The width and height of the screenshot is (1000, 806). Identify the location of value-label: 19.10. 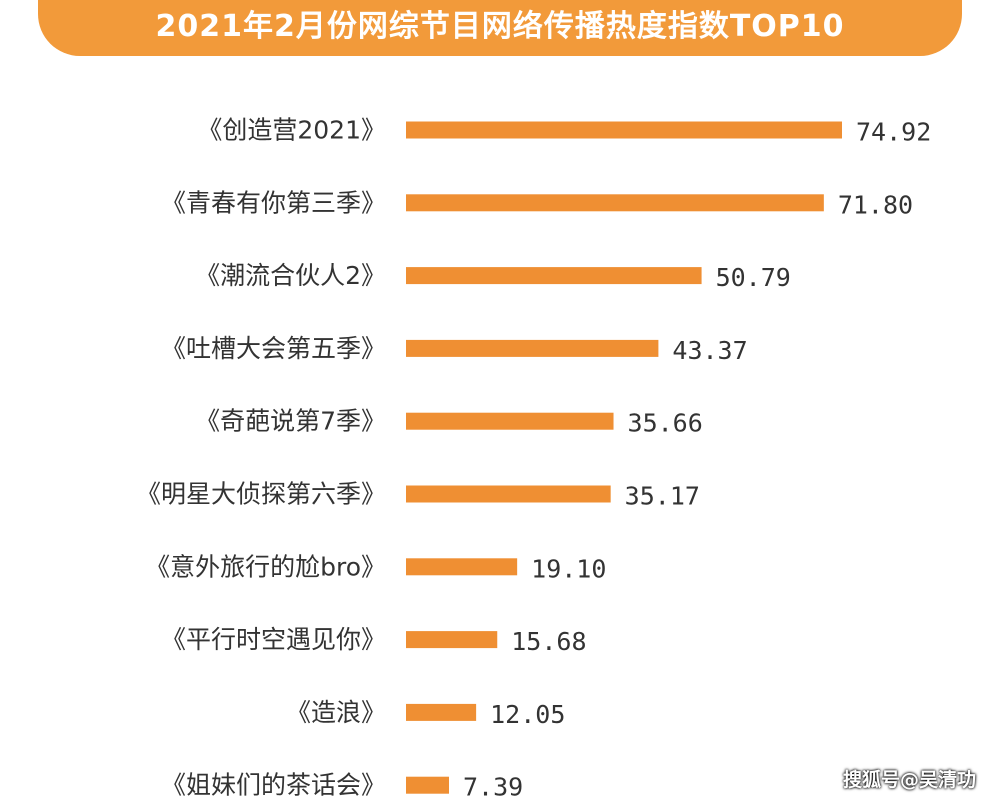
(568, 568).